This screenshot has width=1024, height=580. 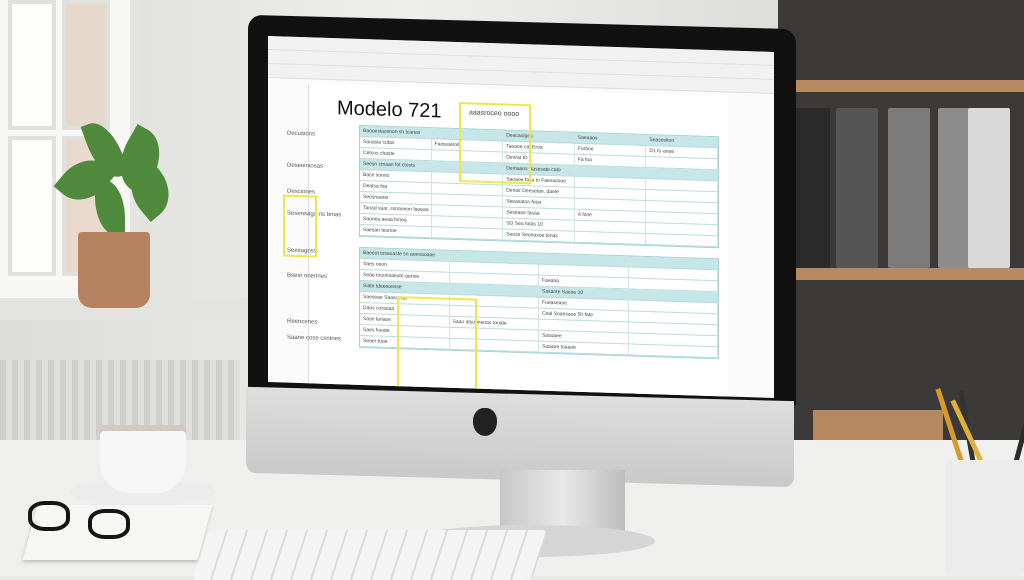 What do you see at coordinates (370, 555) in the screenshot?
I see `keyboard` at bounding box center [370, 555].